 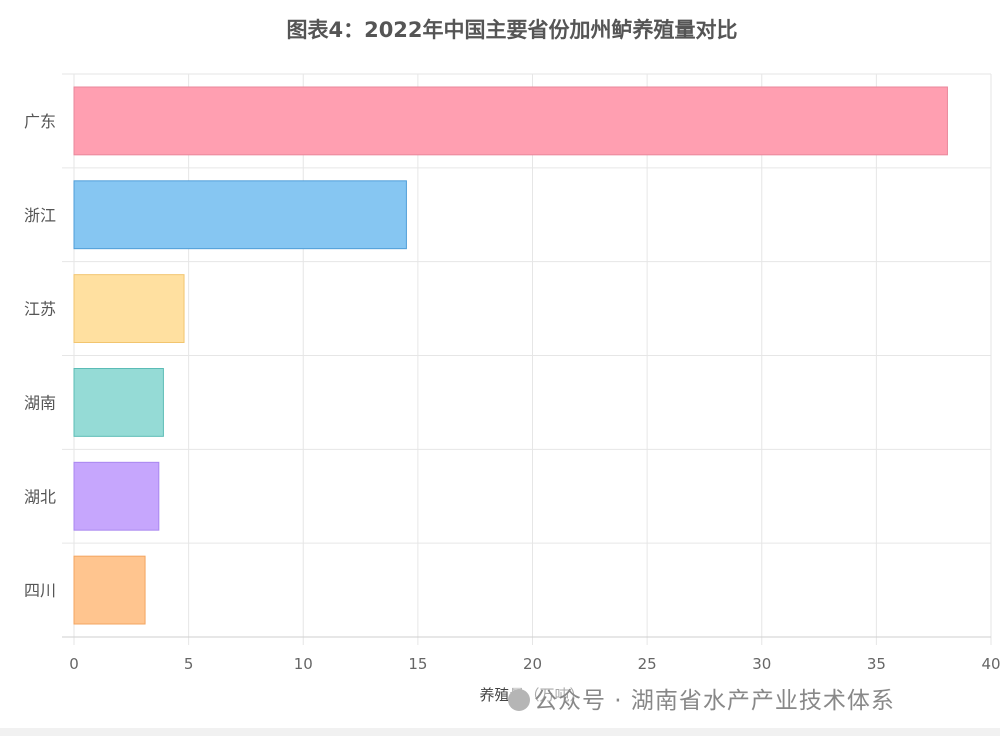 What do you see at coordinates (189, 664) in the screenshot?
I see `x-tick-label: 5` at bounding box center [189, 664].